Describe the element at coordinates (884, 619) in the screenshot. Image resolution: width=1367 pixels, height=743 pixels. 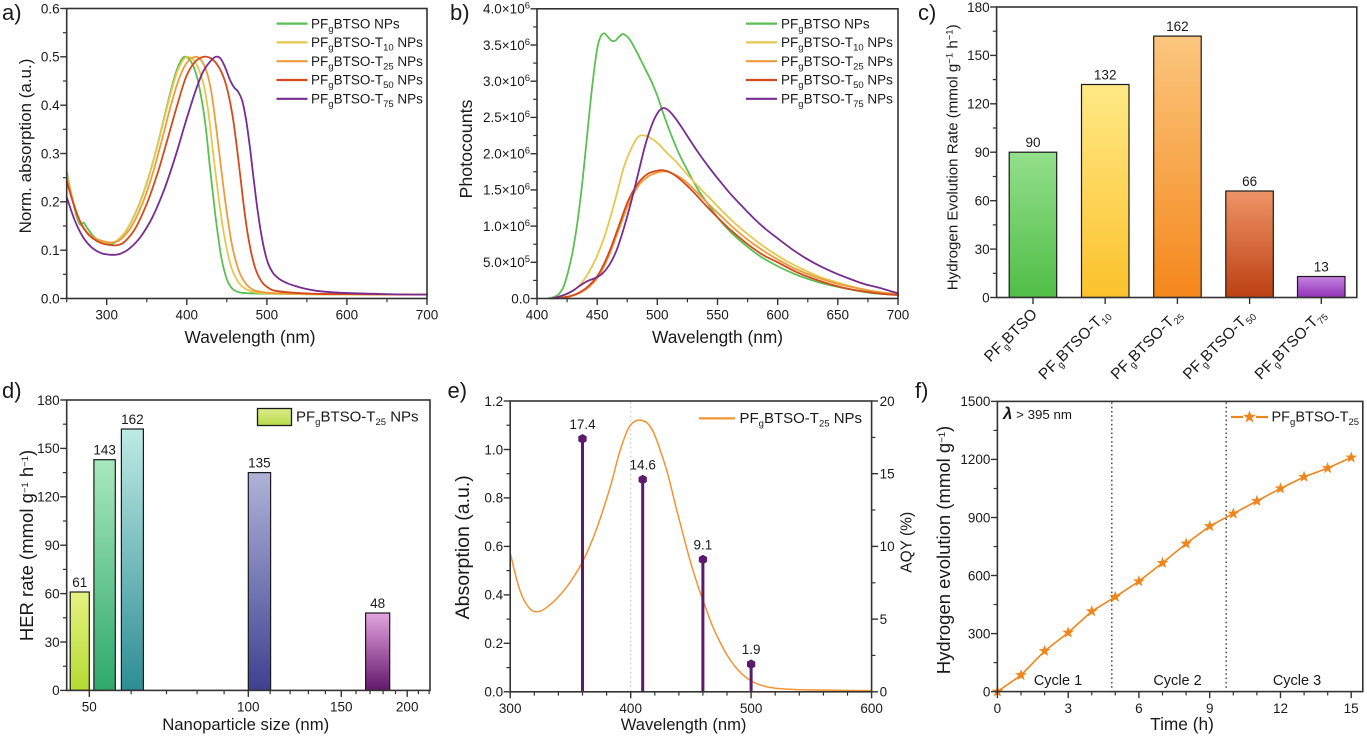
I see `svg-text: 5` at that location.